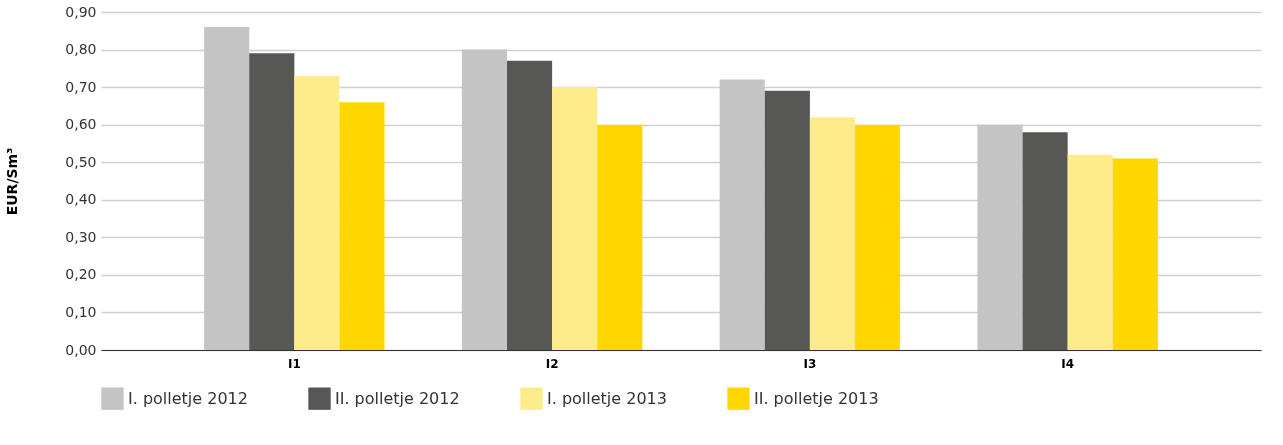 The image size is (1283, 445). Describe the element at coordinates (81, 311) in the screenshot. I see `y-tick-label: 0,10` at that location.